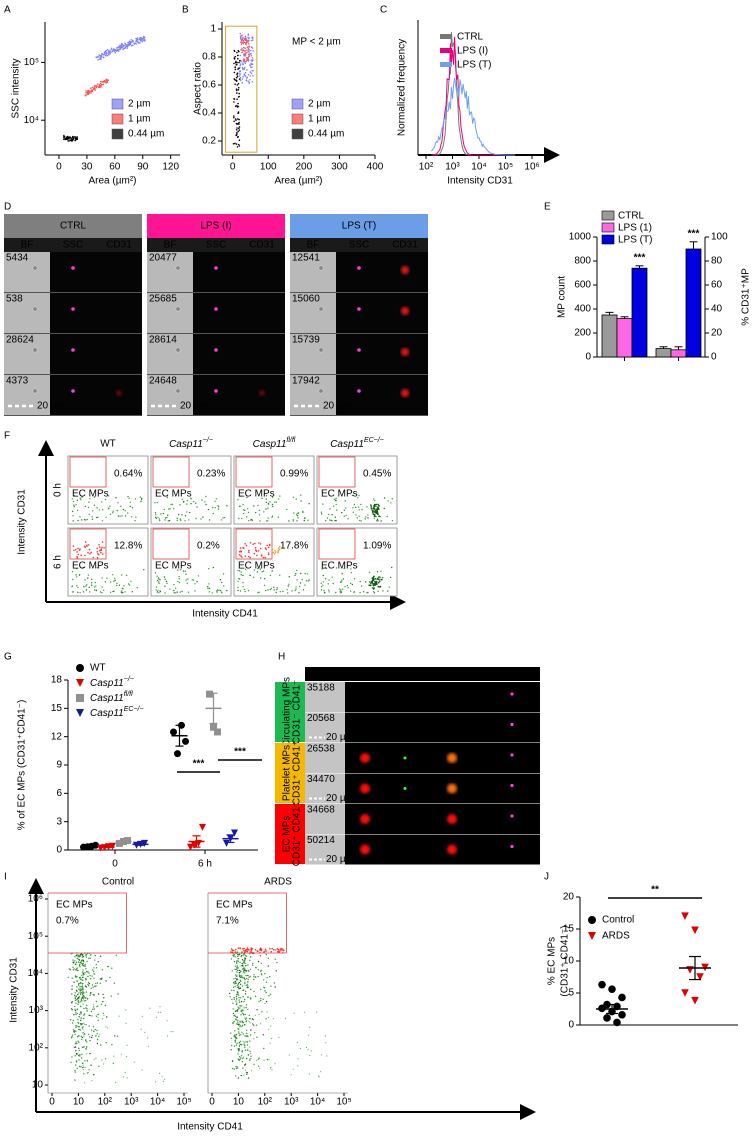  Describe the element at coordinates (262, 393) in the screenshot. I see `particle-cd31` at that location.